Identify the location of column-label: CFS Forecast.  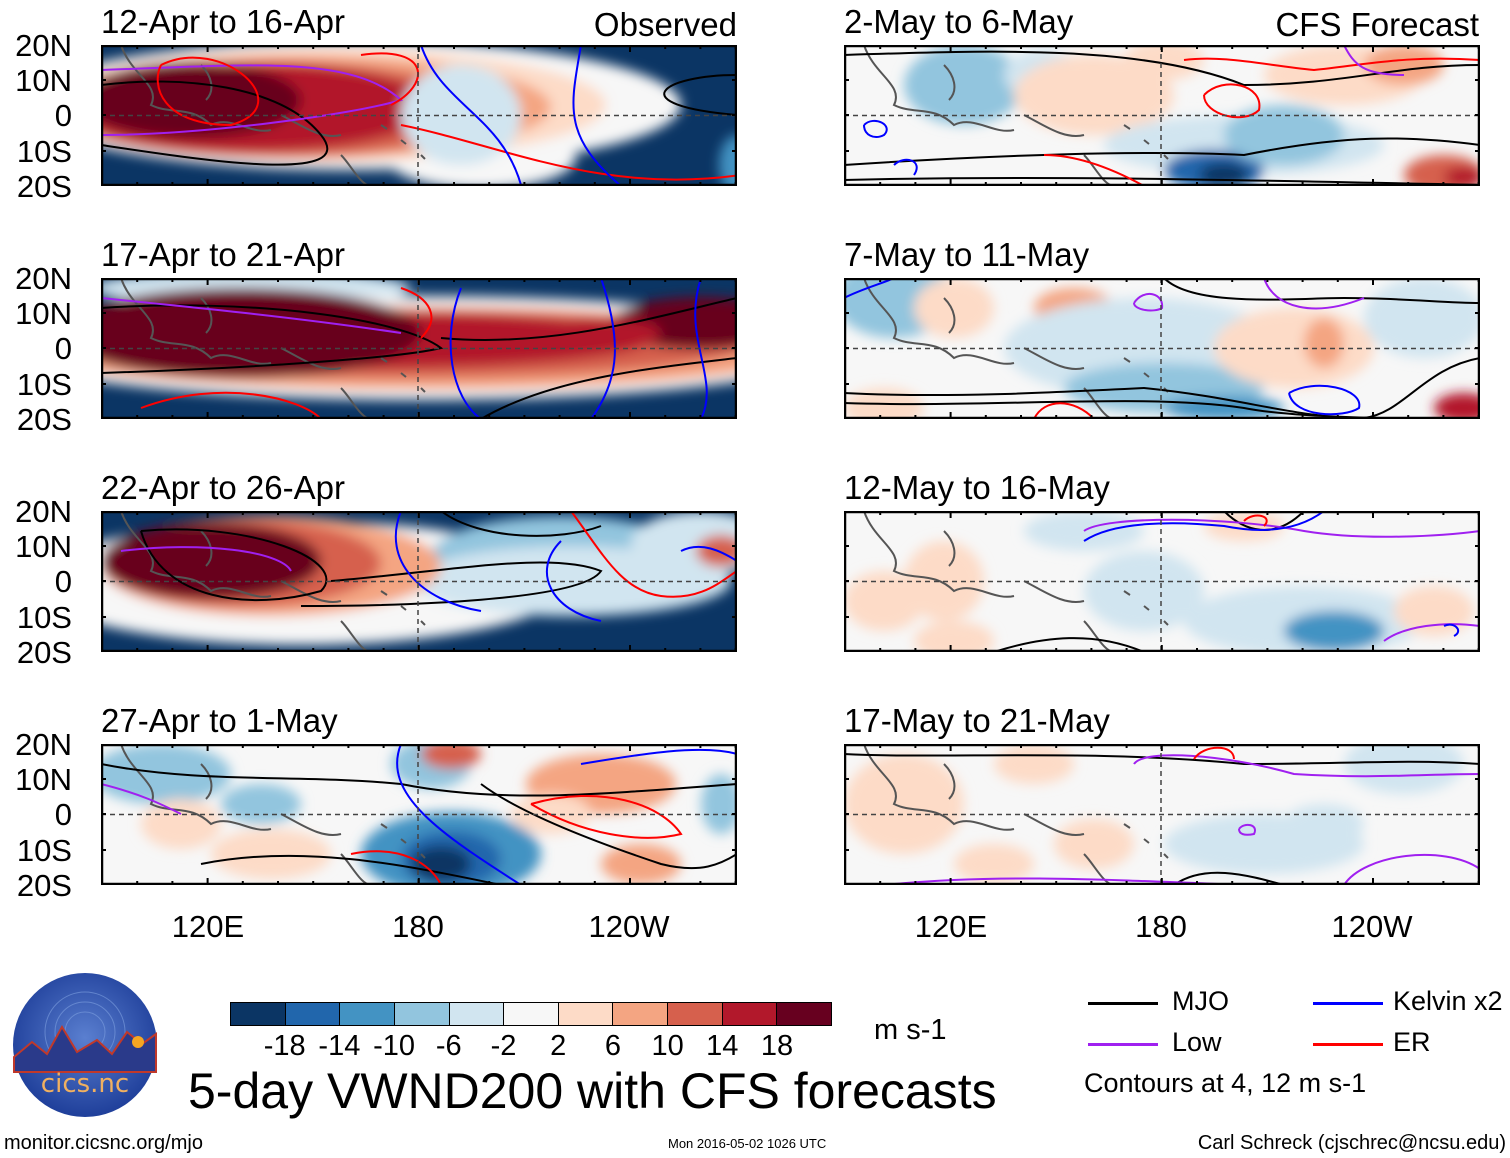
(1377, 24).